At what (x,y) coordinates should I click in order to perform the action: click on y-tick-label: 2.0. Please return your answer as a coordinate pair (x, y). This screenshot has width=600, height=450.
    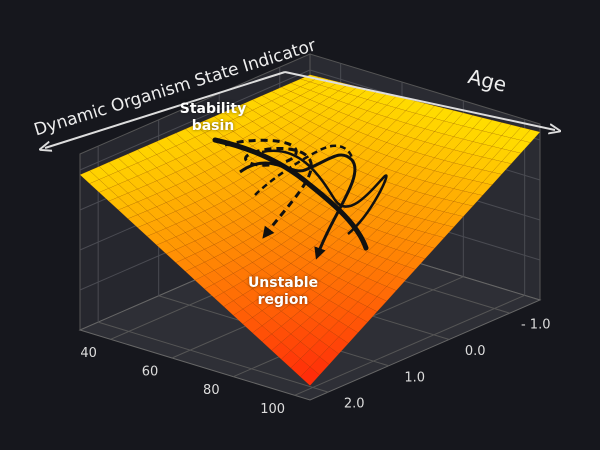
    Looking at the image, I should click on (354, 404).